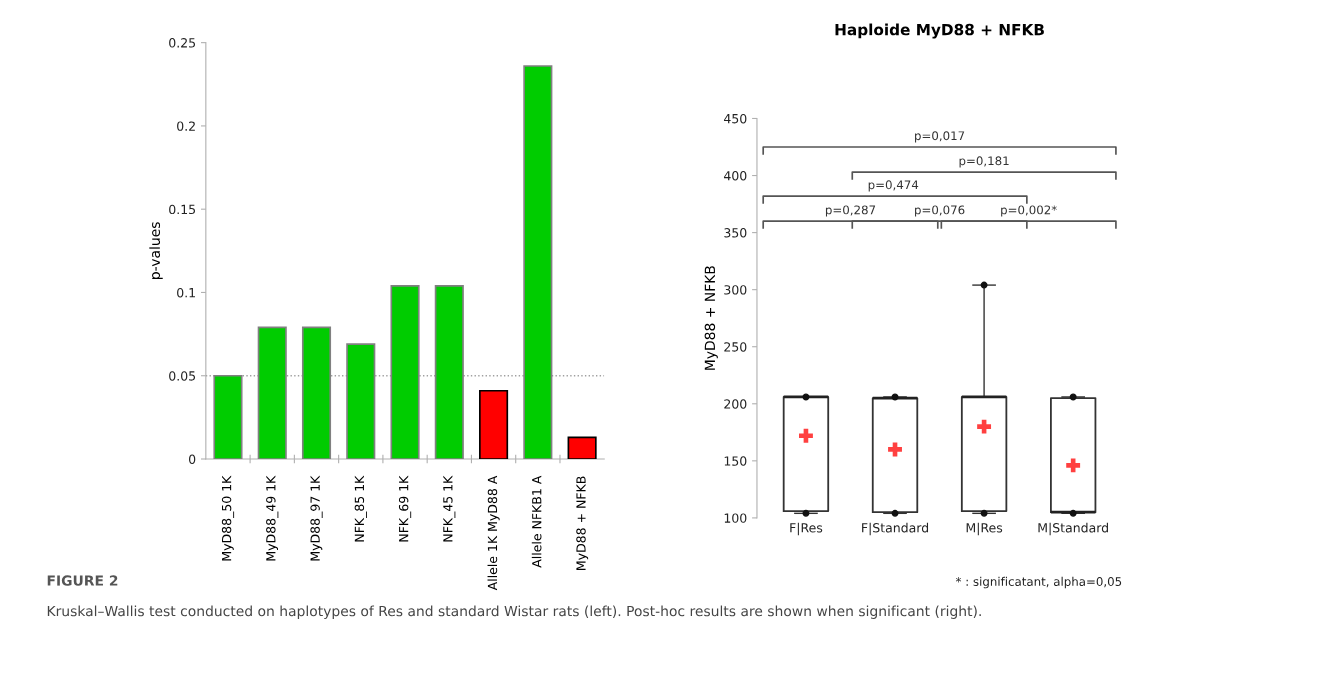 The height and width of the screenshot is (677, 1328). What do you see at coordinates (449, 508) in the screenshot?
I see `x-tick-label: NFK_45 1K` at bounding box center [449, 508].